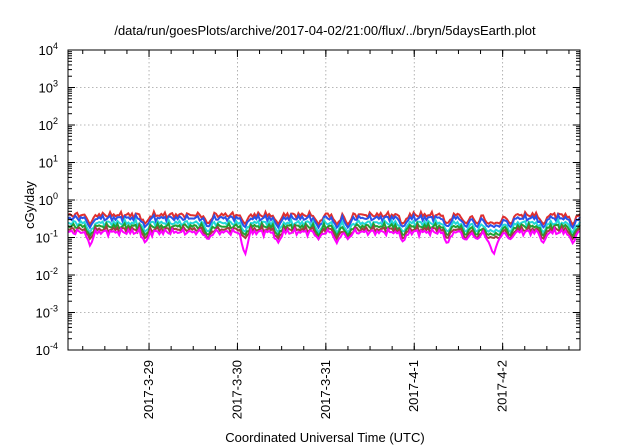 The image size is (640, 448). I want to click on y-axis-label: cGy/day, so click(29, 205).